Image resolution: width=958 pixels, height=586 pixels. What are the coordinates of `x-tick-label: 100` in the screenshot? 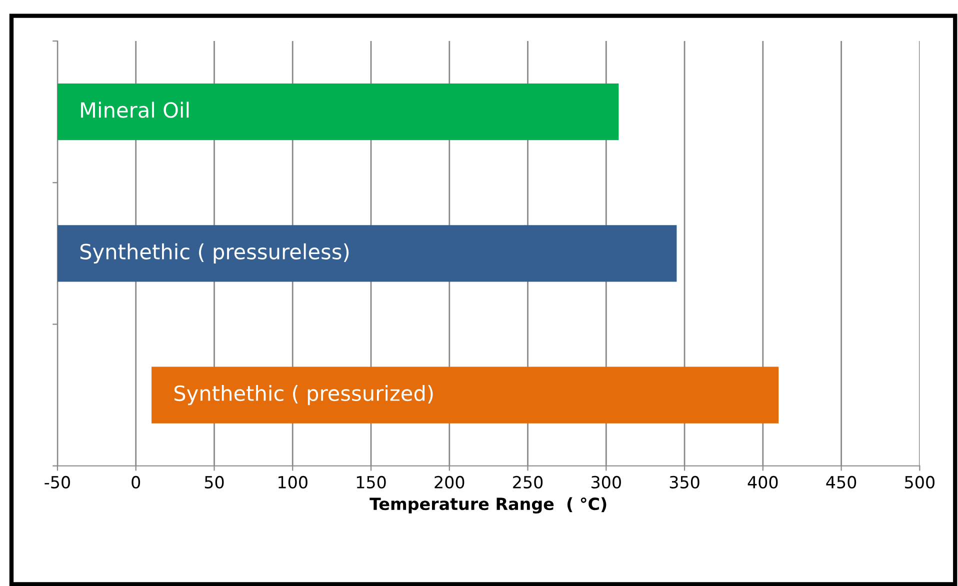 It's located at (293, 482).